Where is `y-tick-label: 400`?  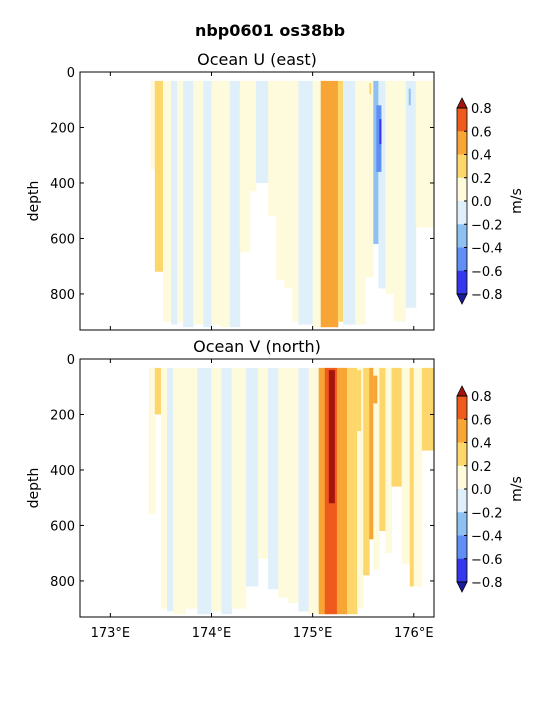 y-tick-label: 400 is located at coordinates (62, 184).